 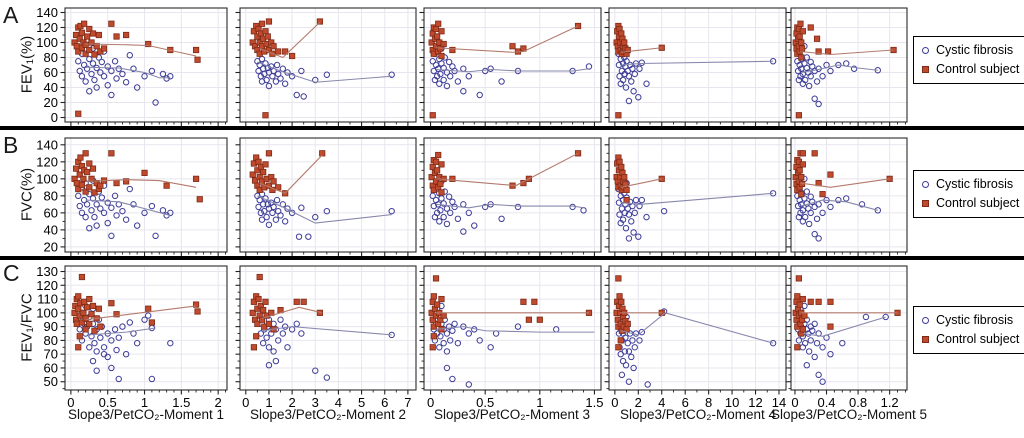 I want to click on row-label-b: B, so click(x=11, y=145).